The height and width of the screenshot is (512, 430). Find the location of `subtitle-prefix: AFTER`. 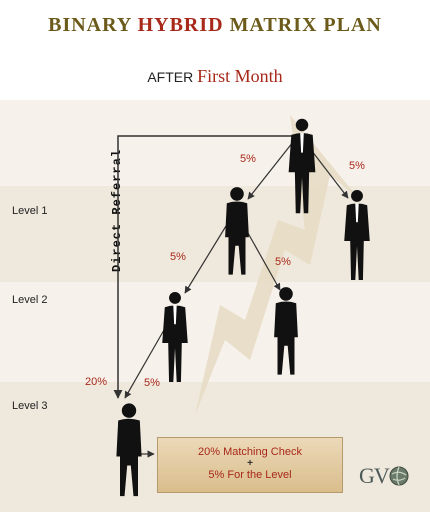

subtitle-prefix: AFTER is located at coordinates (172, 77).